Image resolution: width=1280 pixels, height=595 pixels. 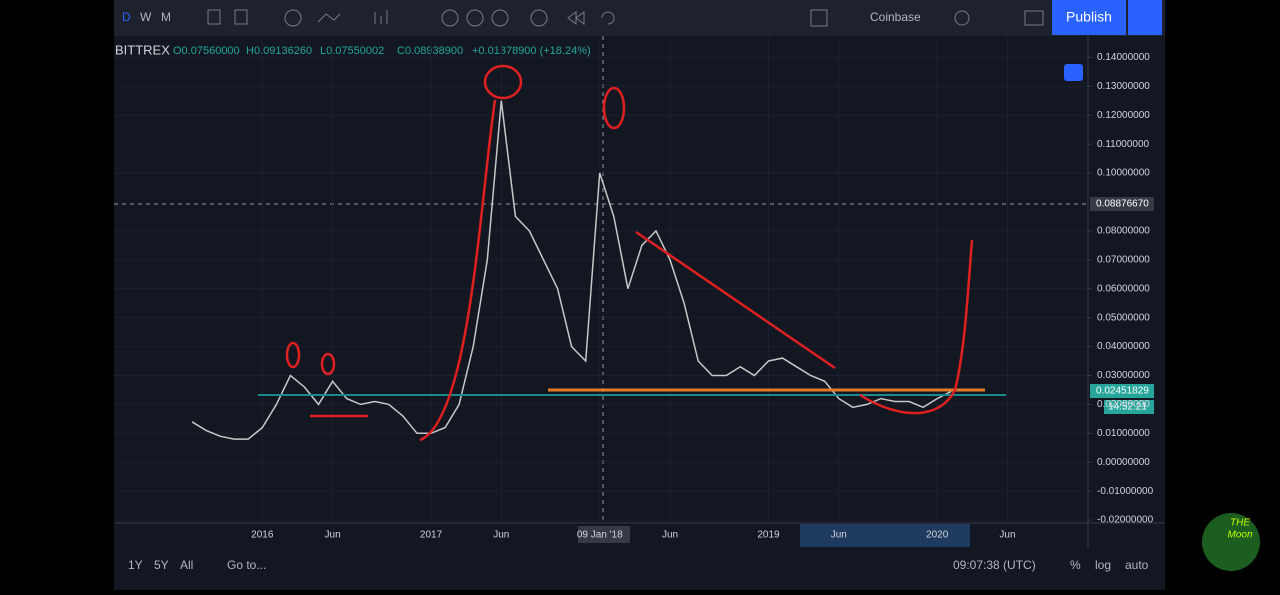 I want to click on interval: W, so click(x=146, y=17).